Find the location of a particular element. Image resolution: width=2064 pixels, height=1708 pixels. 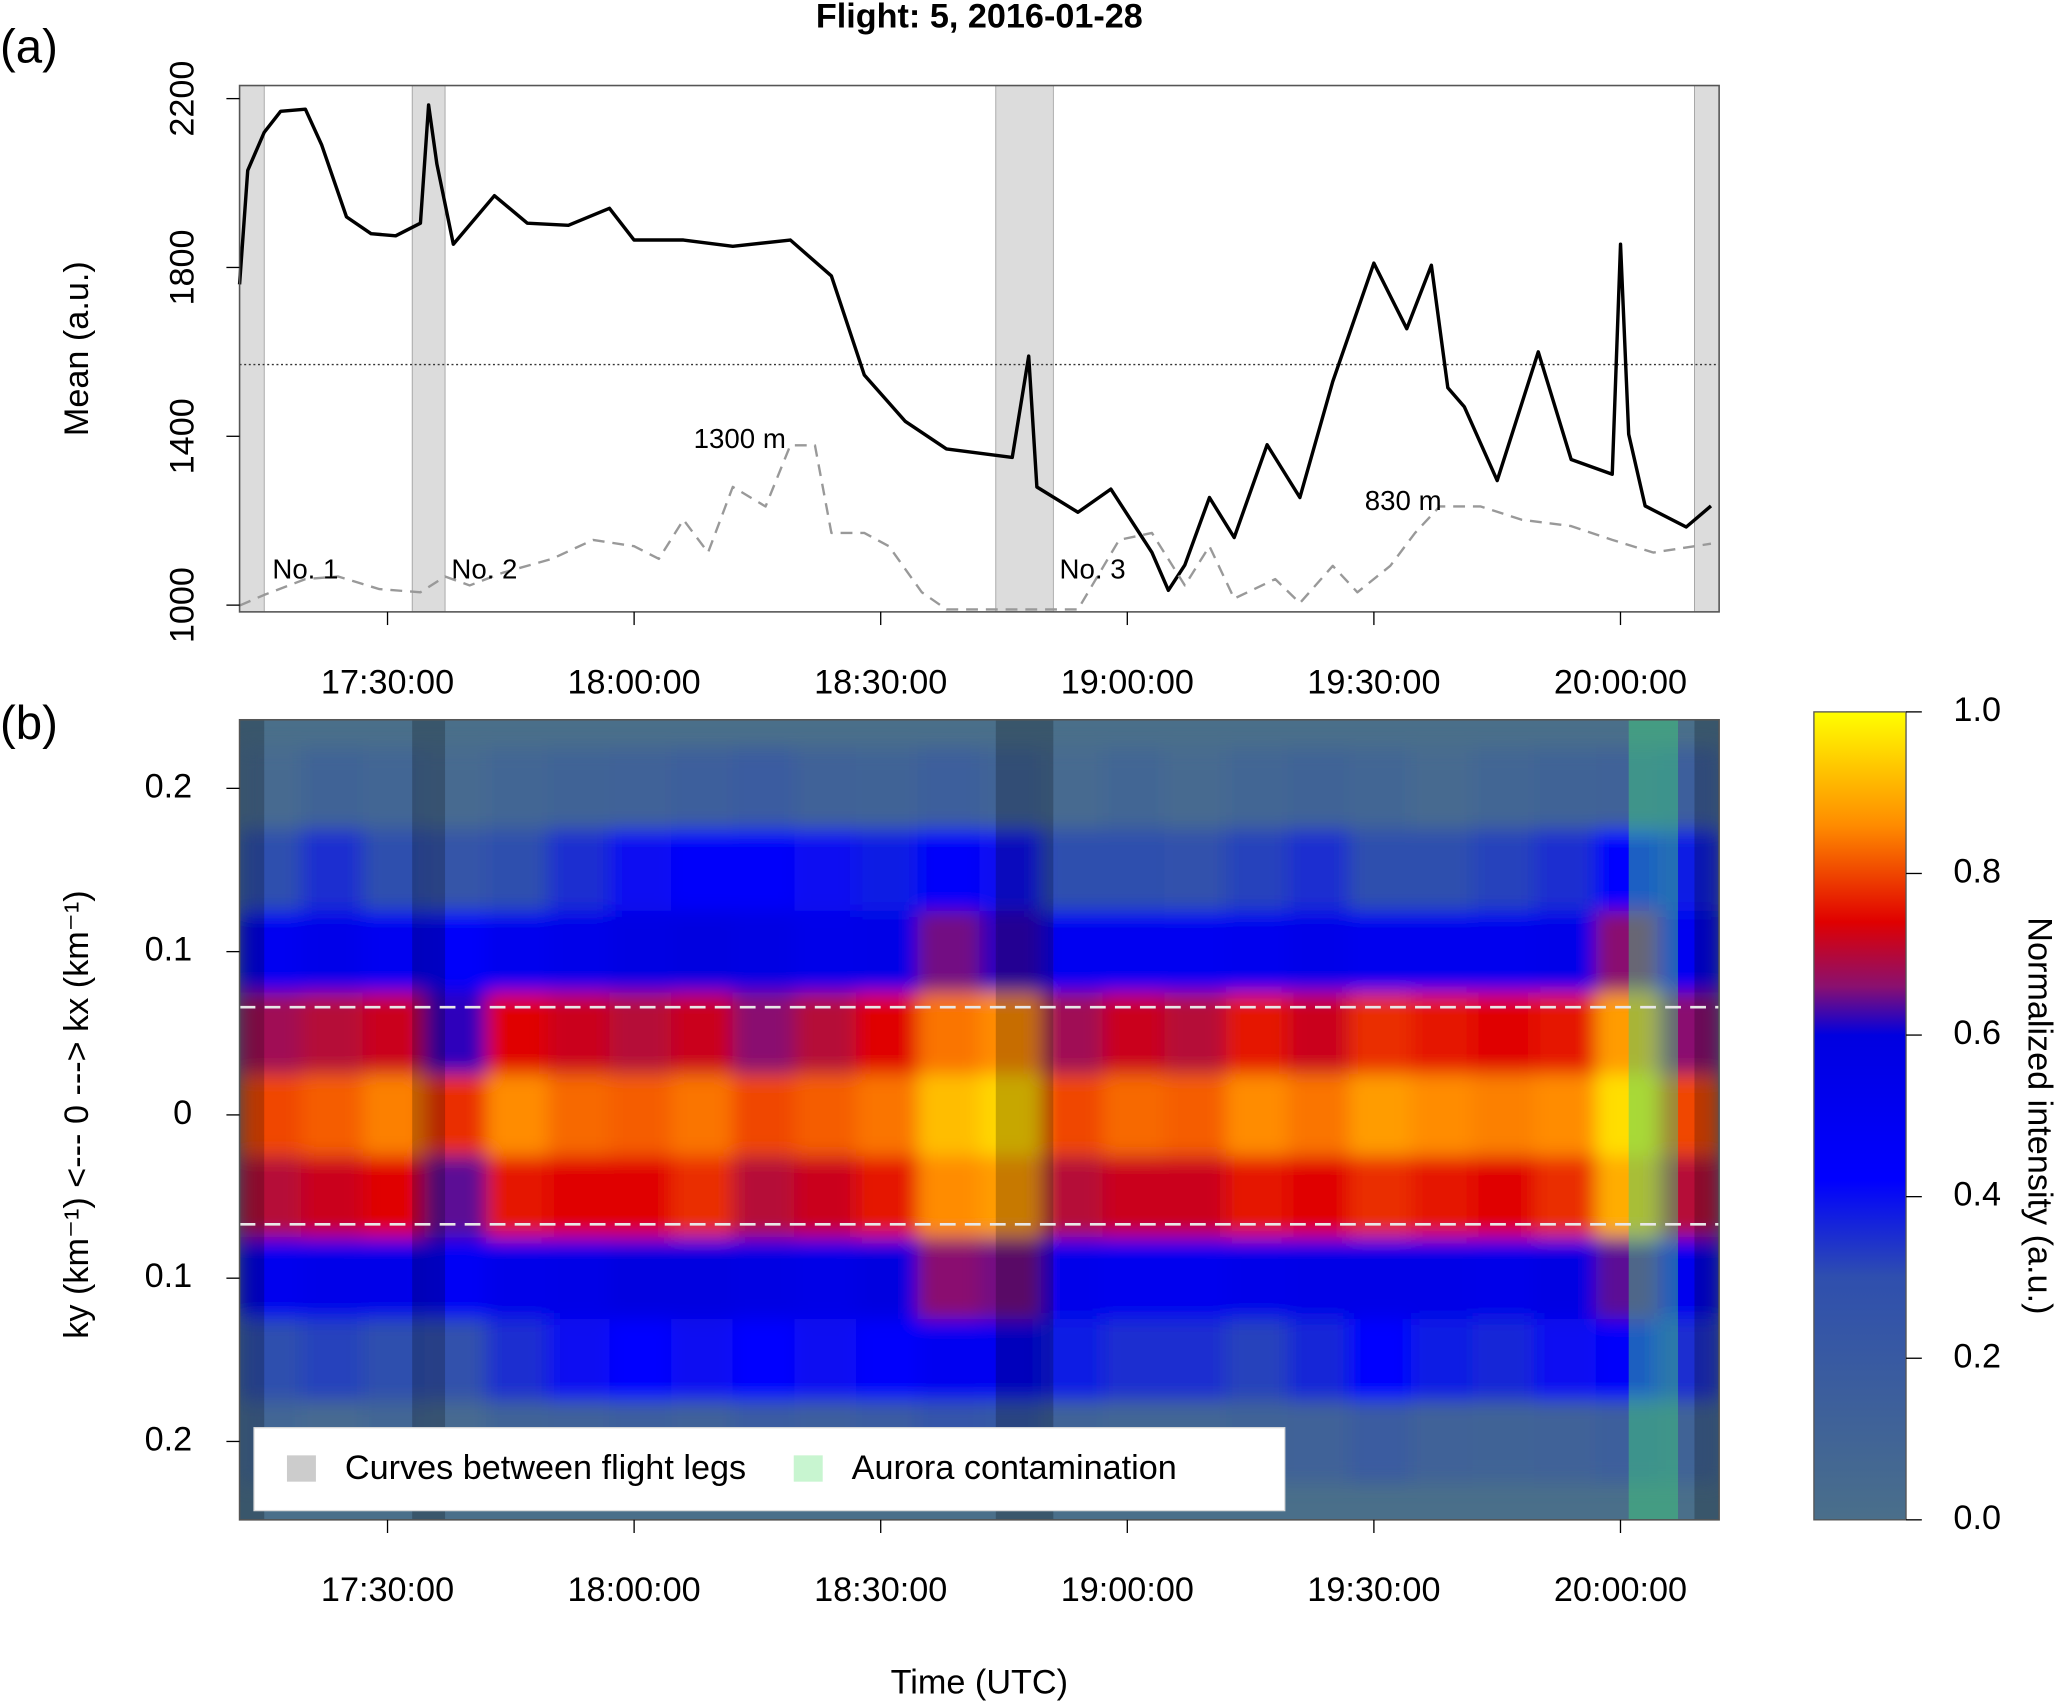

x-tick-label: 17:30:00 is located at coordinates (387, 1590).